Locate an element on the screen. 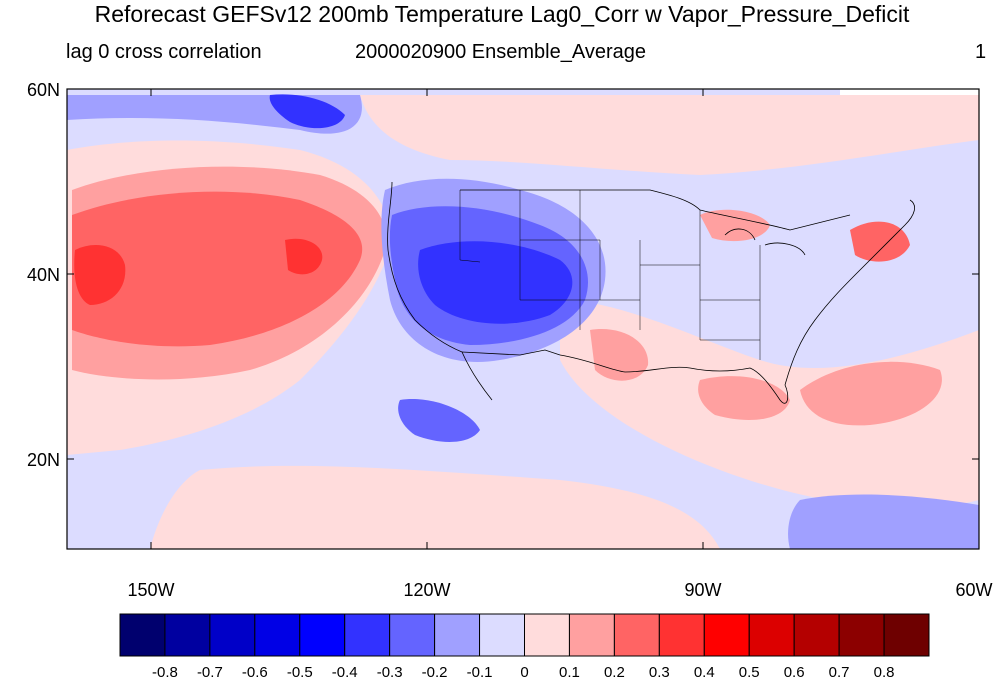 This screenshot has height=682, width=1004. field-pink-florida is located at coordinates (744, 398).